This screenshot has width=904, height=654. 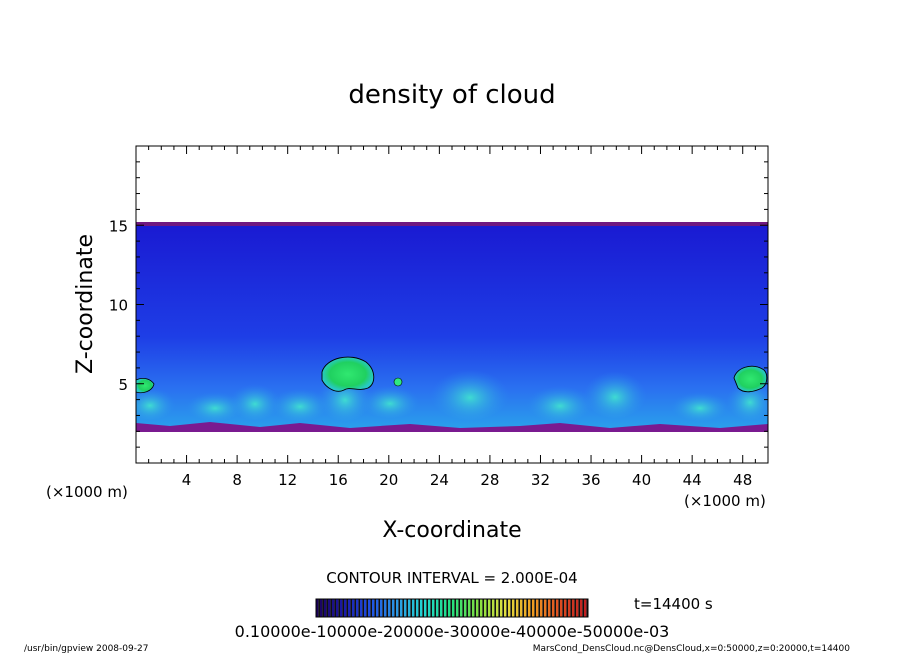 I want to click on y-tick-label: 15, so click(x=118, y=226).